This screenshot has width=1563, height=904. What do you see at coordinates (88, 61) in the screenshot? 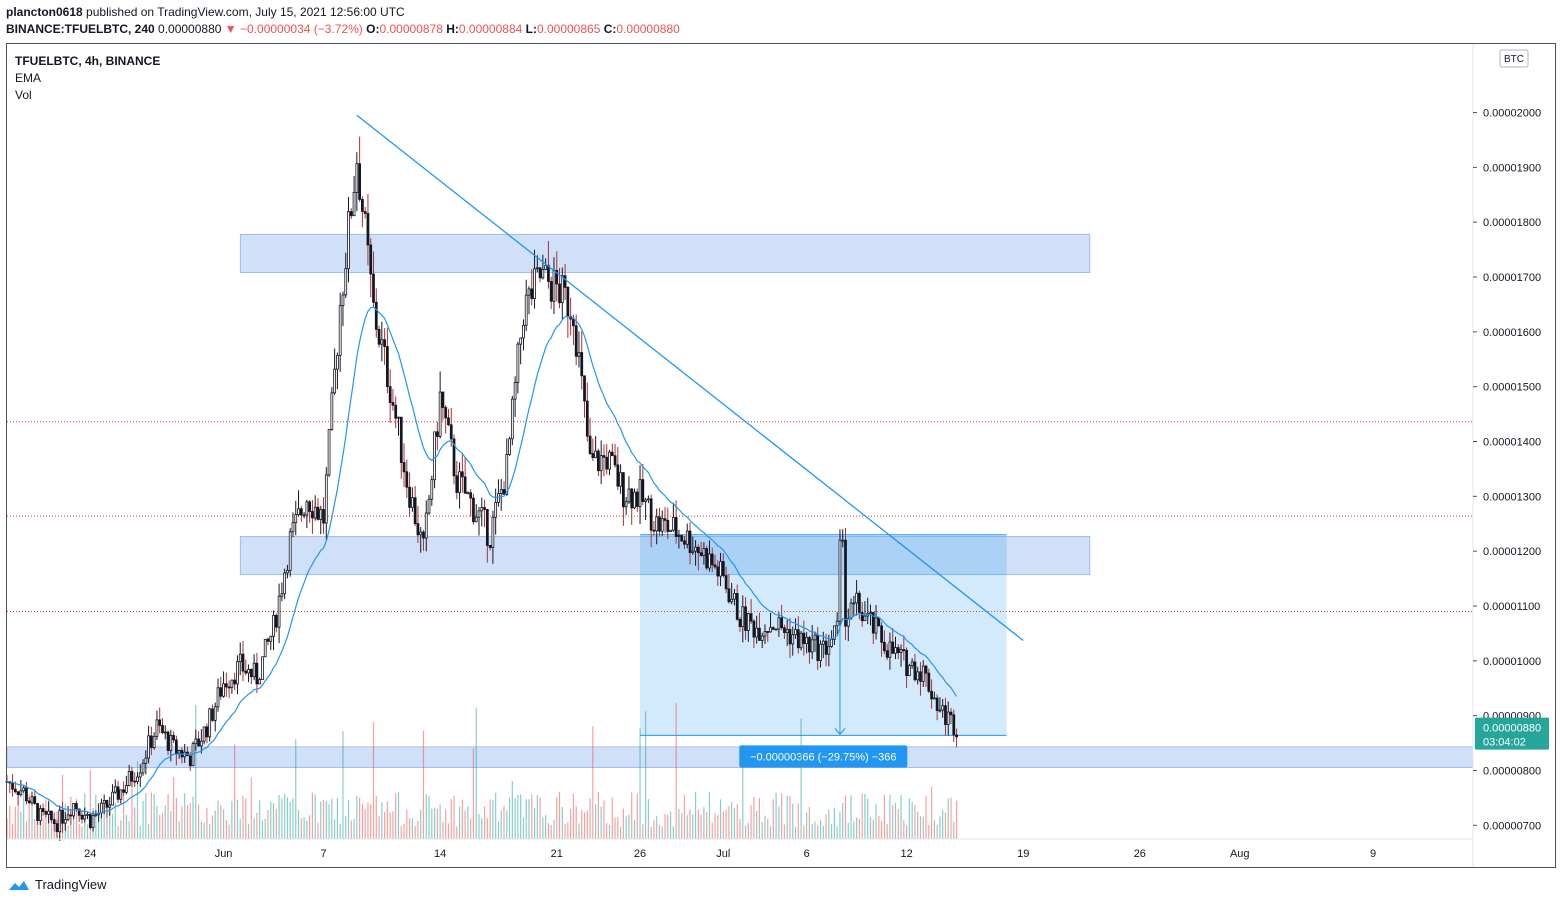
I see `legend-symbol: TFUELBTC, 4h, BINANCE` at bounding box center [88, 61].